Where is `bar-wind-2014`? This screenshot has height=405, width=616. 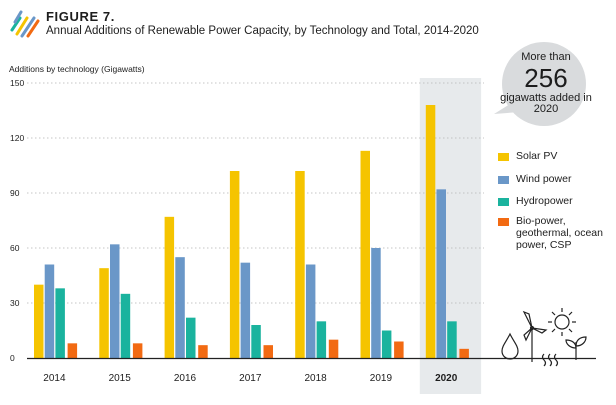
bar-wind-2014 is located at coordinates (49, 311).